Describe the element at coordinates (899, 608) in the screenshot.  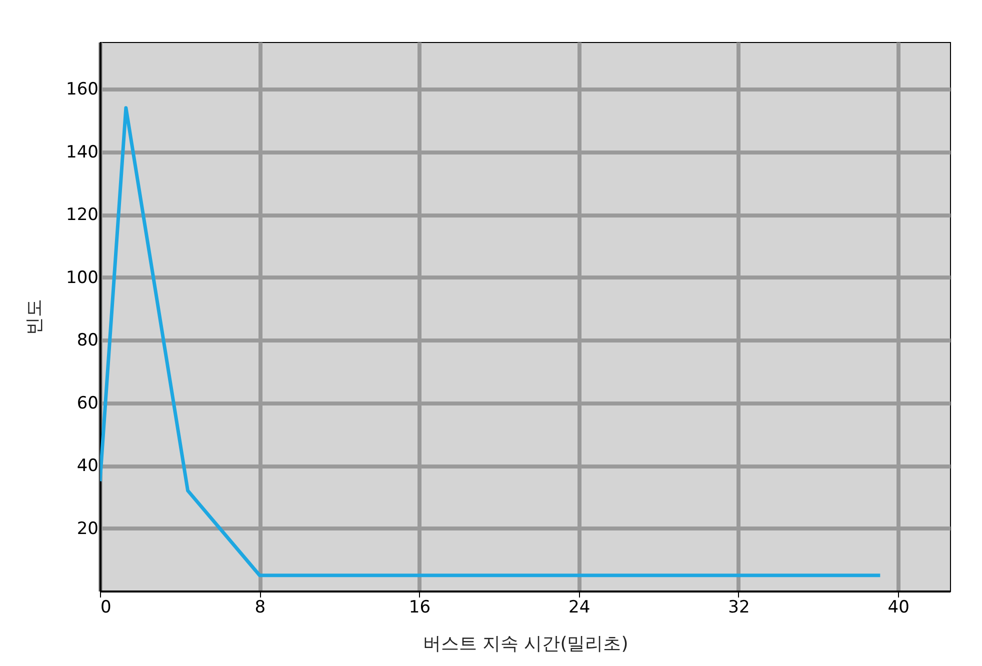
I see `x-tick-label: 40` at that location.